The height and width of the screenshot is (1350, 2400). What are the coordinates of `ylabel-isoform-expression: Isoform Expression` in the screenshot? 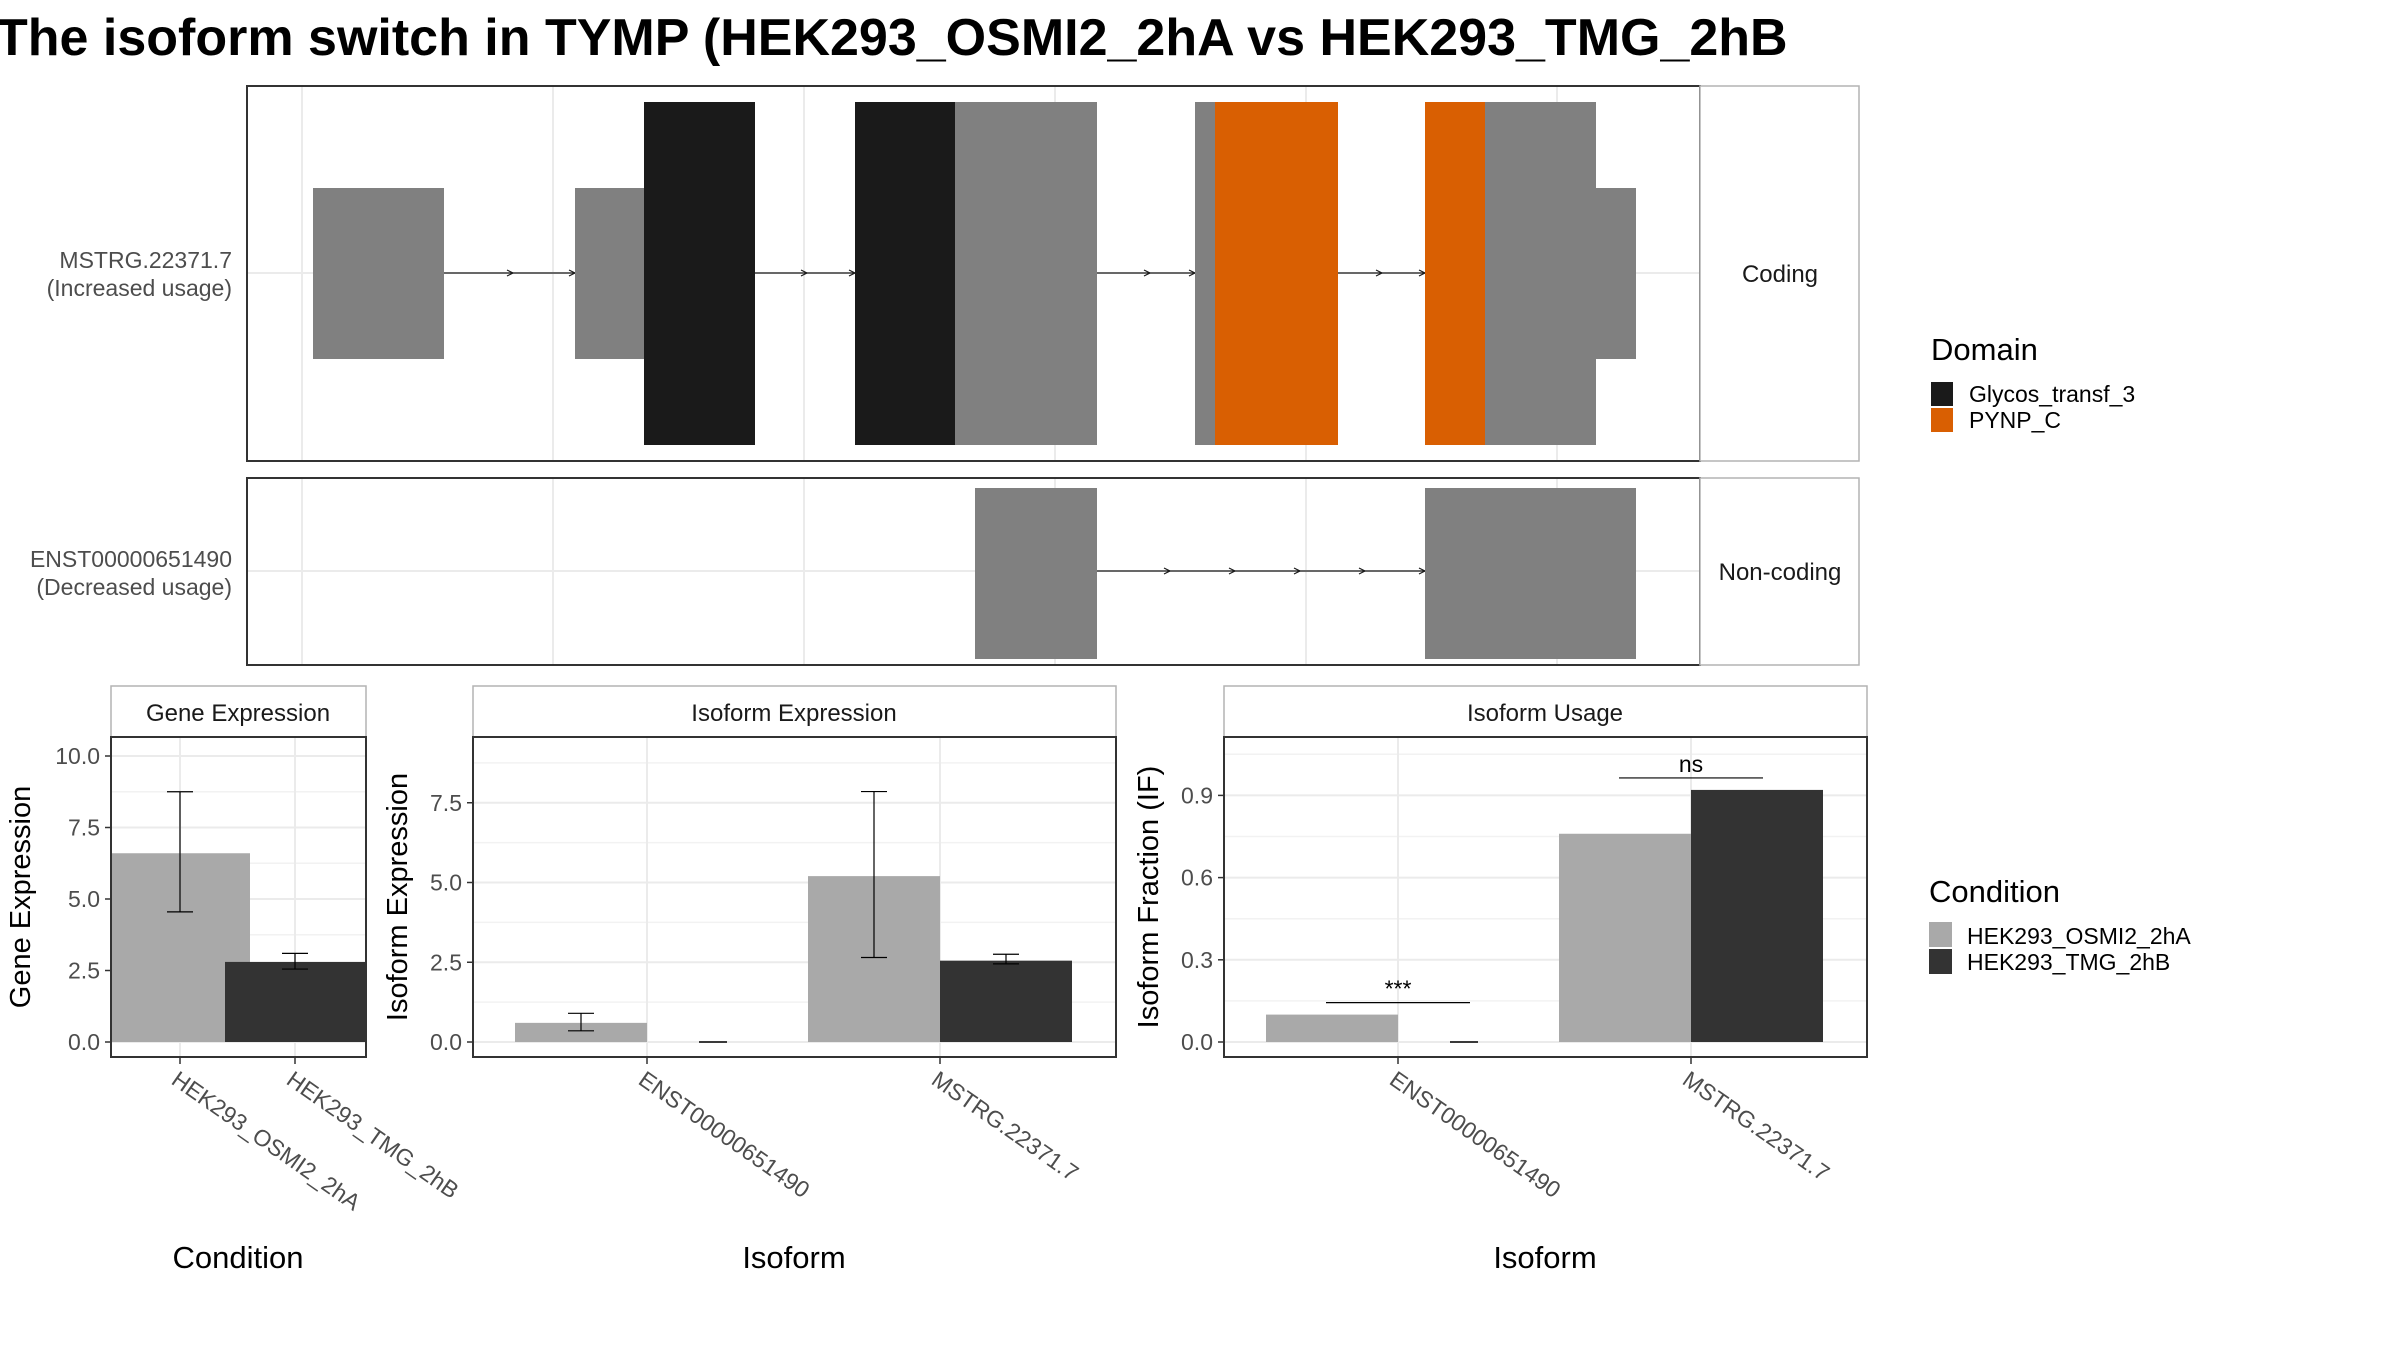 It's located at (398, 897).